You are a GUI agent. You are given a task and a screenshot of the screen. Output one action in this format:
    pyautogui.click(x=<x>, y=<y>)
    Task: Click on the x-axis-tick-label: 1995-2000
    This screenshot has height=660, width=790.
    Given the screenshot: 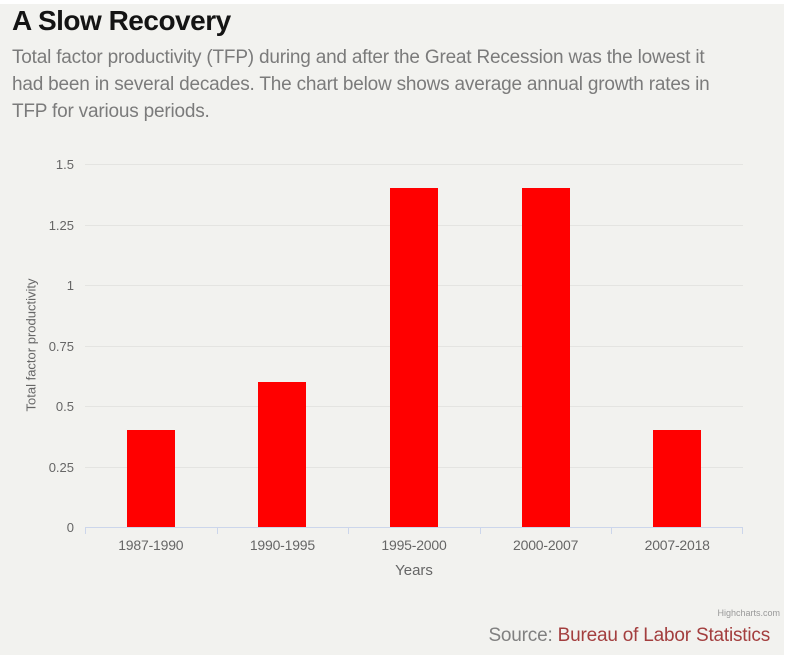 What is the action you would take?
    pyautogui.click(x=414, y=545)
    